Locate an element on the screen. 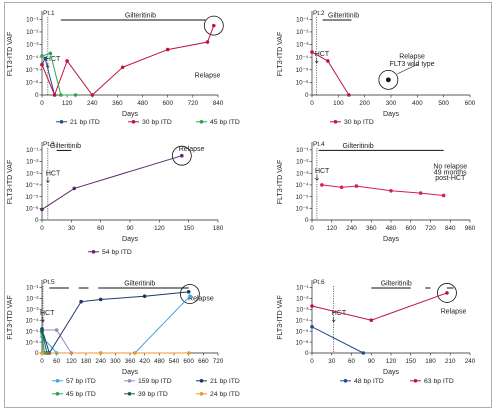 This screenshot has width=497, height=411. y-tick-label: 10⁻³ is located at coordinates (32, 173).